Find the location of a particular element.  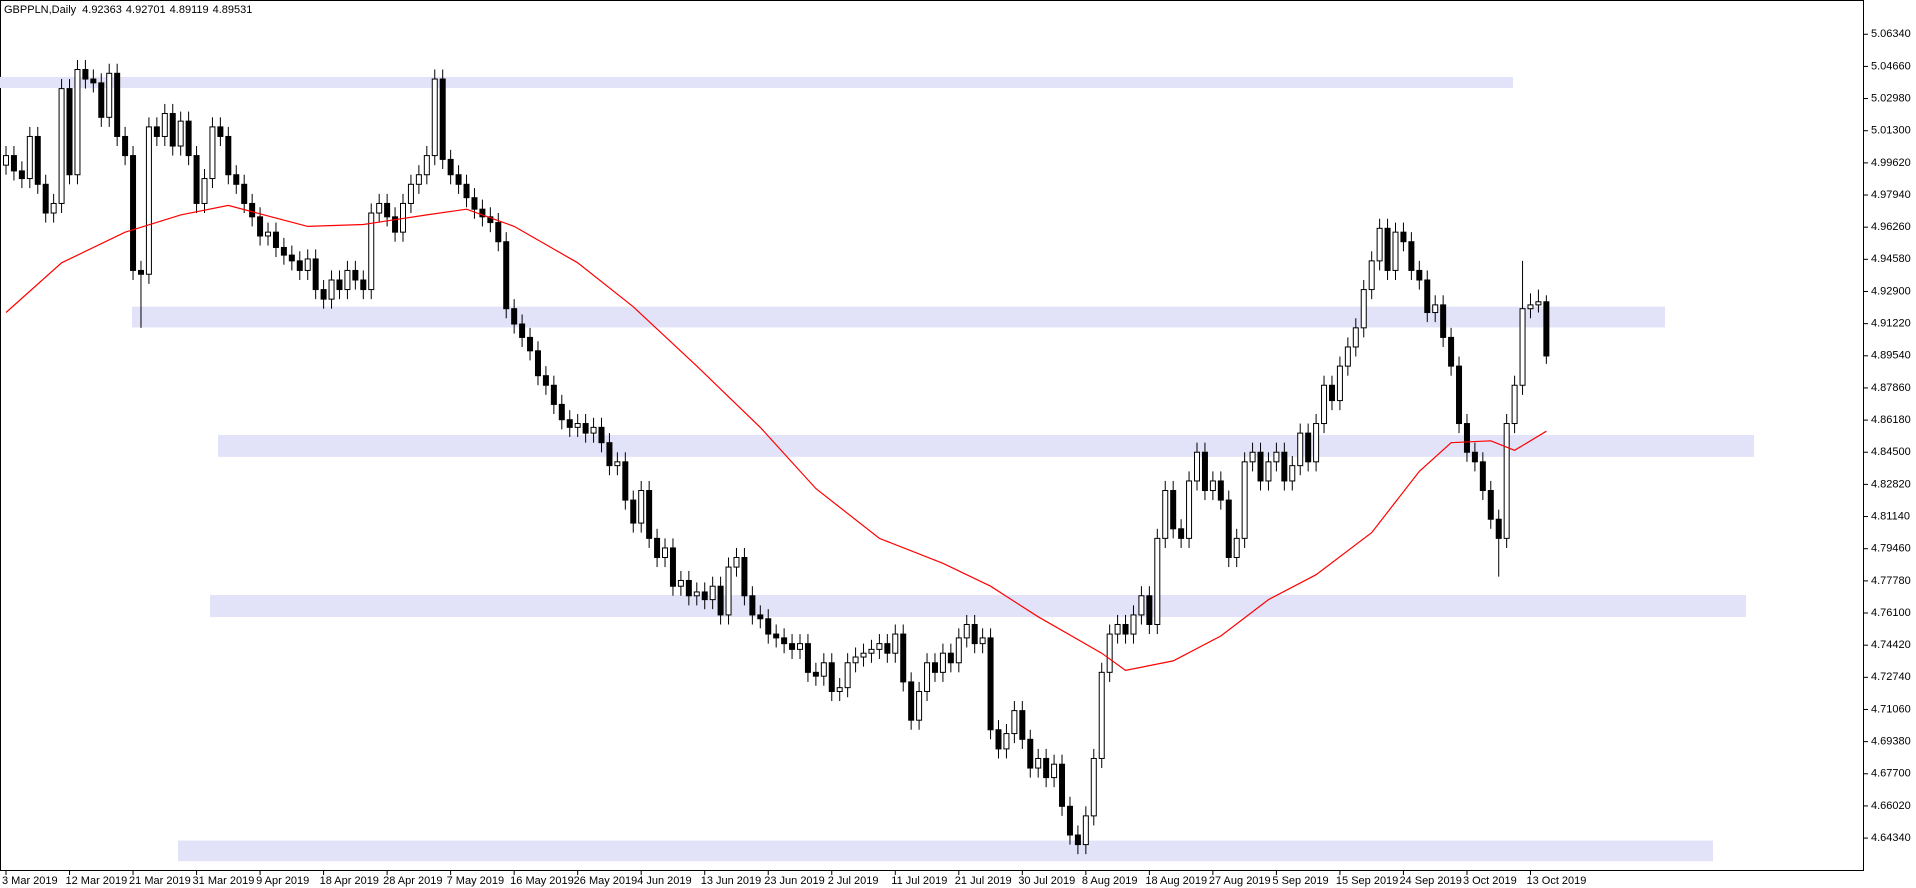

x-tick-label: 12 Mar 2019 is located at coordinates (97, 881).